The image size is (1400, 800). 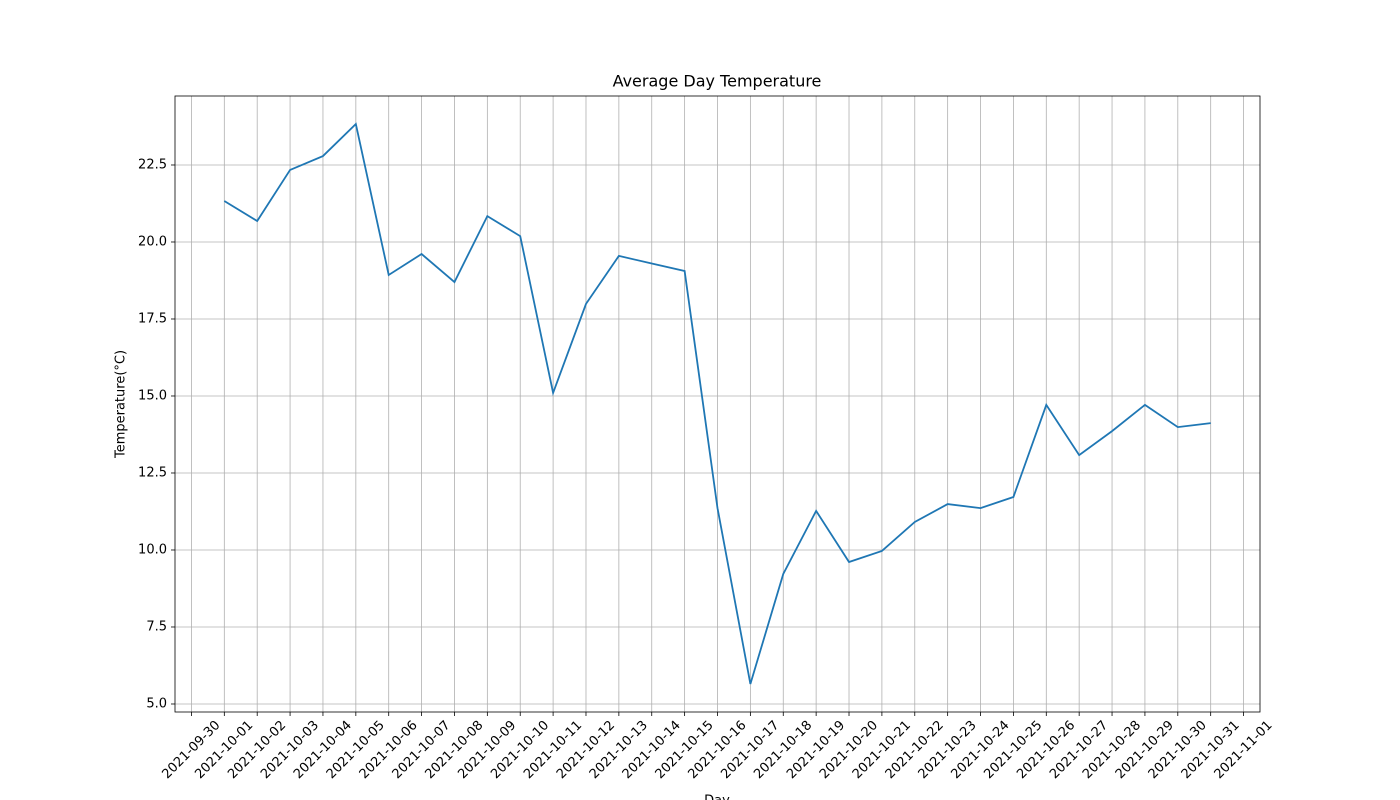 What do you see at coordinates (152, 318) in the screenshot?
I see `y-tick-label: 17.5` at bounding box center [152, 318].